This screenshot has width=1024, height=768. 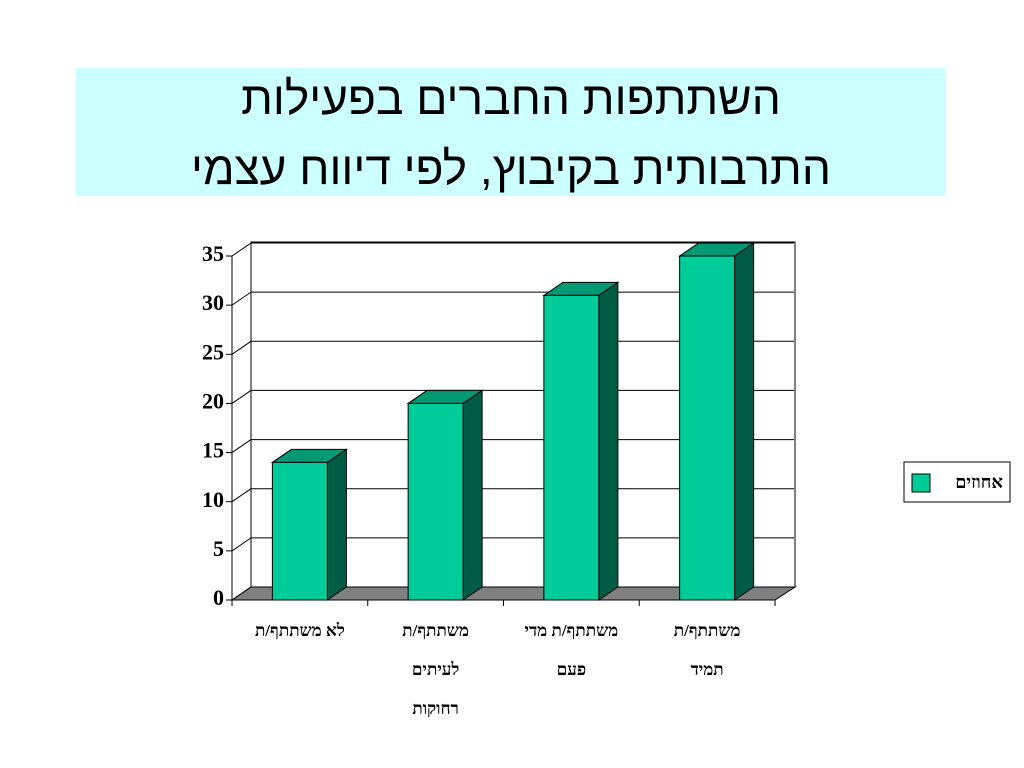 What do you see at coordinates (213, 351) in the screenshot?
I see `y-tick-label: 25` at bounding box center [213, 351].